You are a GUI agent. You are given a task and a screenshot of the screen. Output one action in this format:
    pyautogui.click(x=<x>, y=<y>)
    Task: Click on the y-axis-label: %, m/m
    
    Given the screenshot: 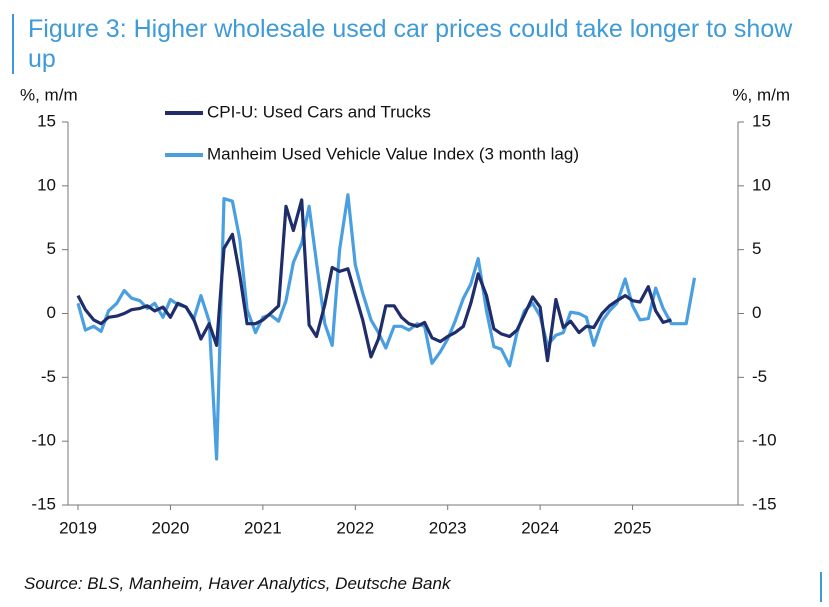 What is the action you would take?
    pyautogui.click(x=49, y=94)
    